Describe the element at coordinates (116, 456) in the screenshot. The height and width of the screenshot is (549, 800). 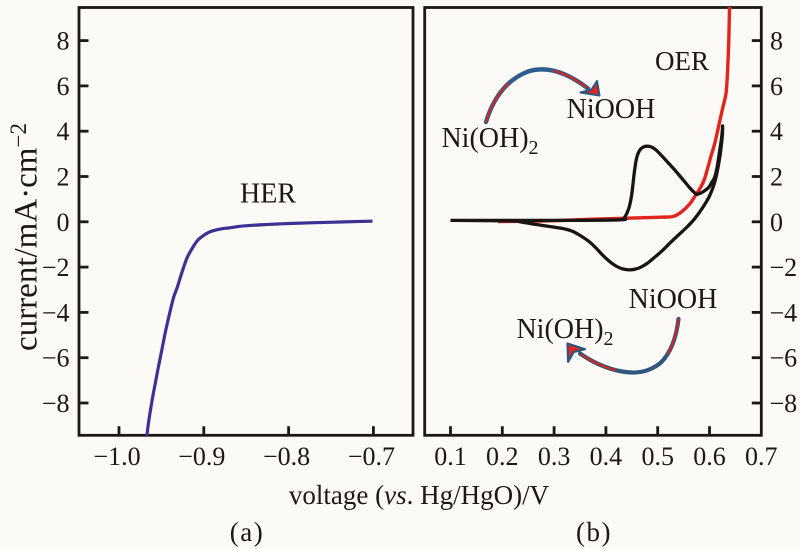
I see `svg-text: −1.0` at that location.